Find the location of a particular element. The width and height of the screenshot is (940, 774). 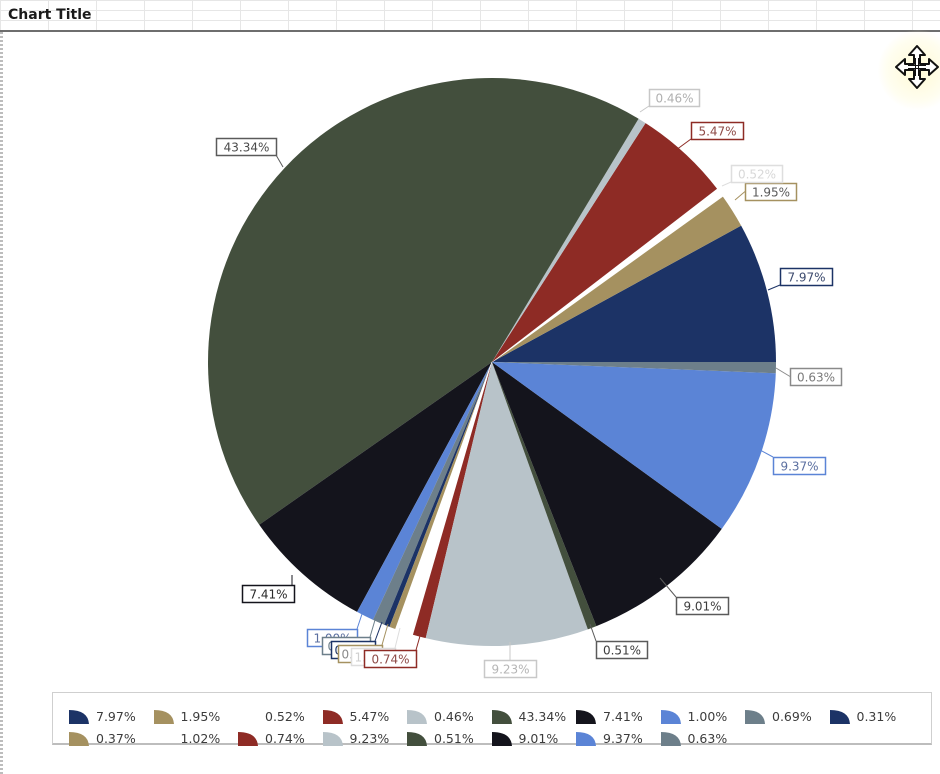

data-label: 9.01% is located at coordinates (702, 606).